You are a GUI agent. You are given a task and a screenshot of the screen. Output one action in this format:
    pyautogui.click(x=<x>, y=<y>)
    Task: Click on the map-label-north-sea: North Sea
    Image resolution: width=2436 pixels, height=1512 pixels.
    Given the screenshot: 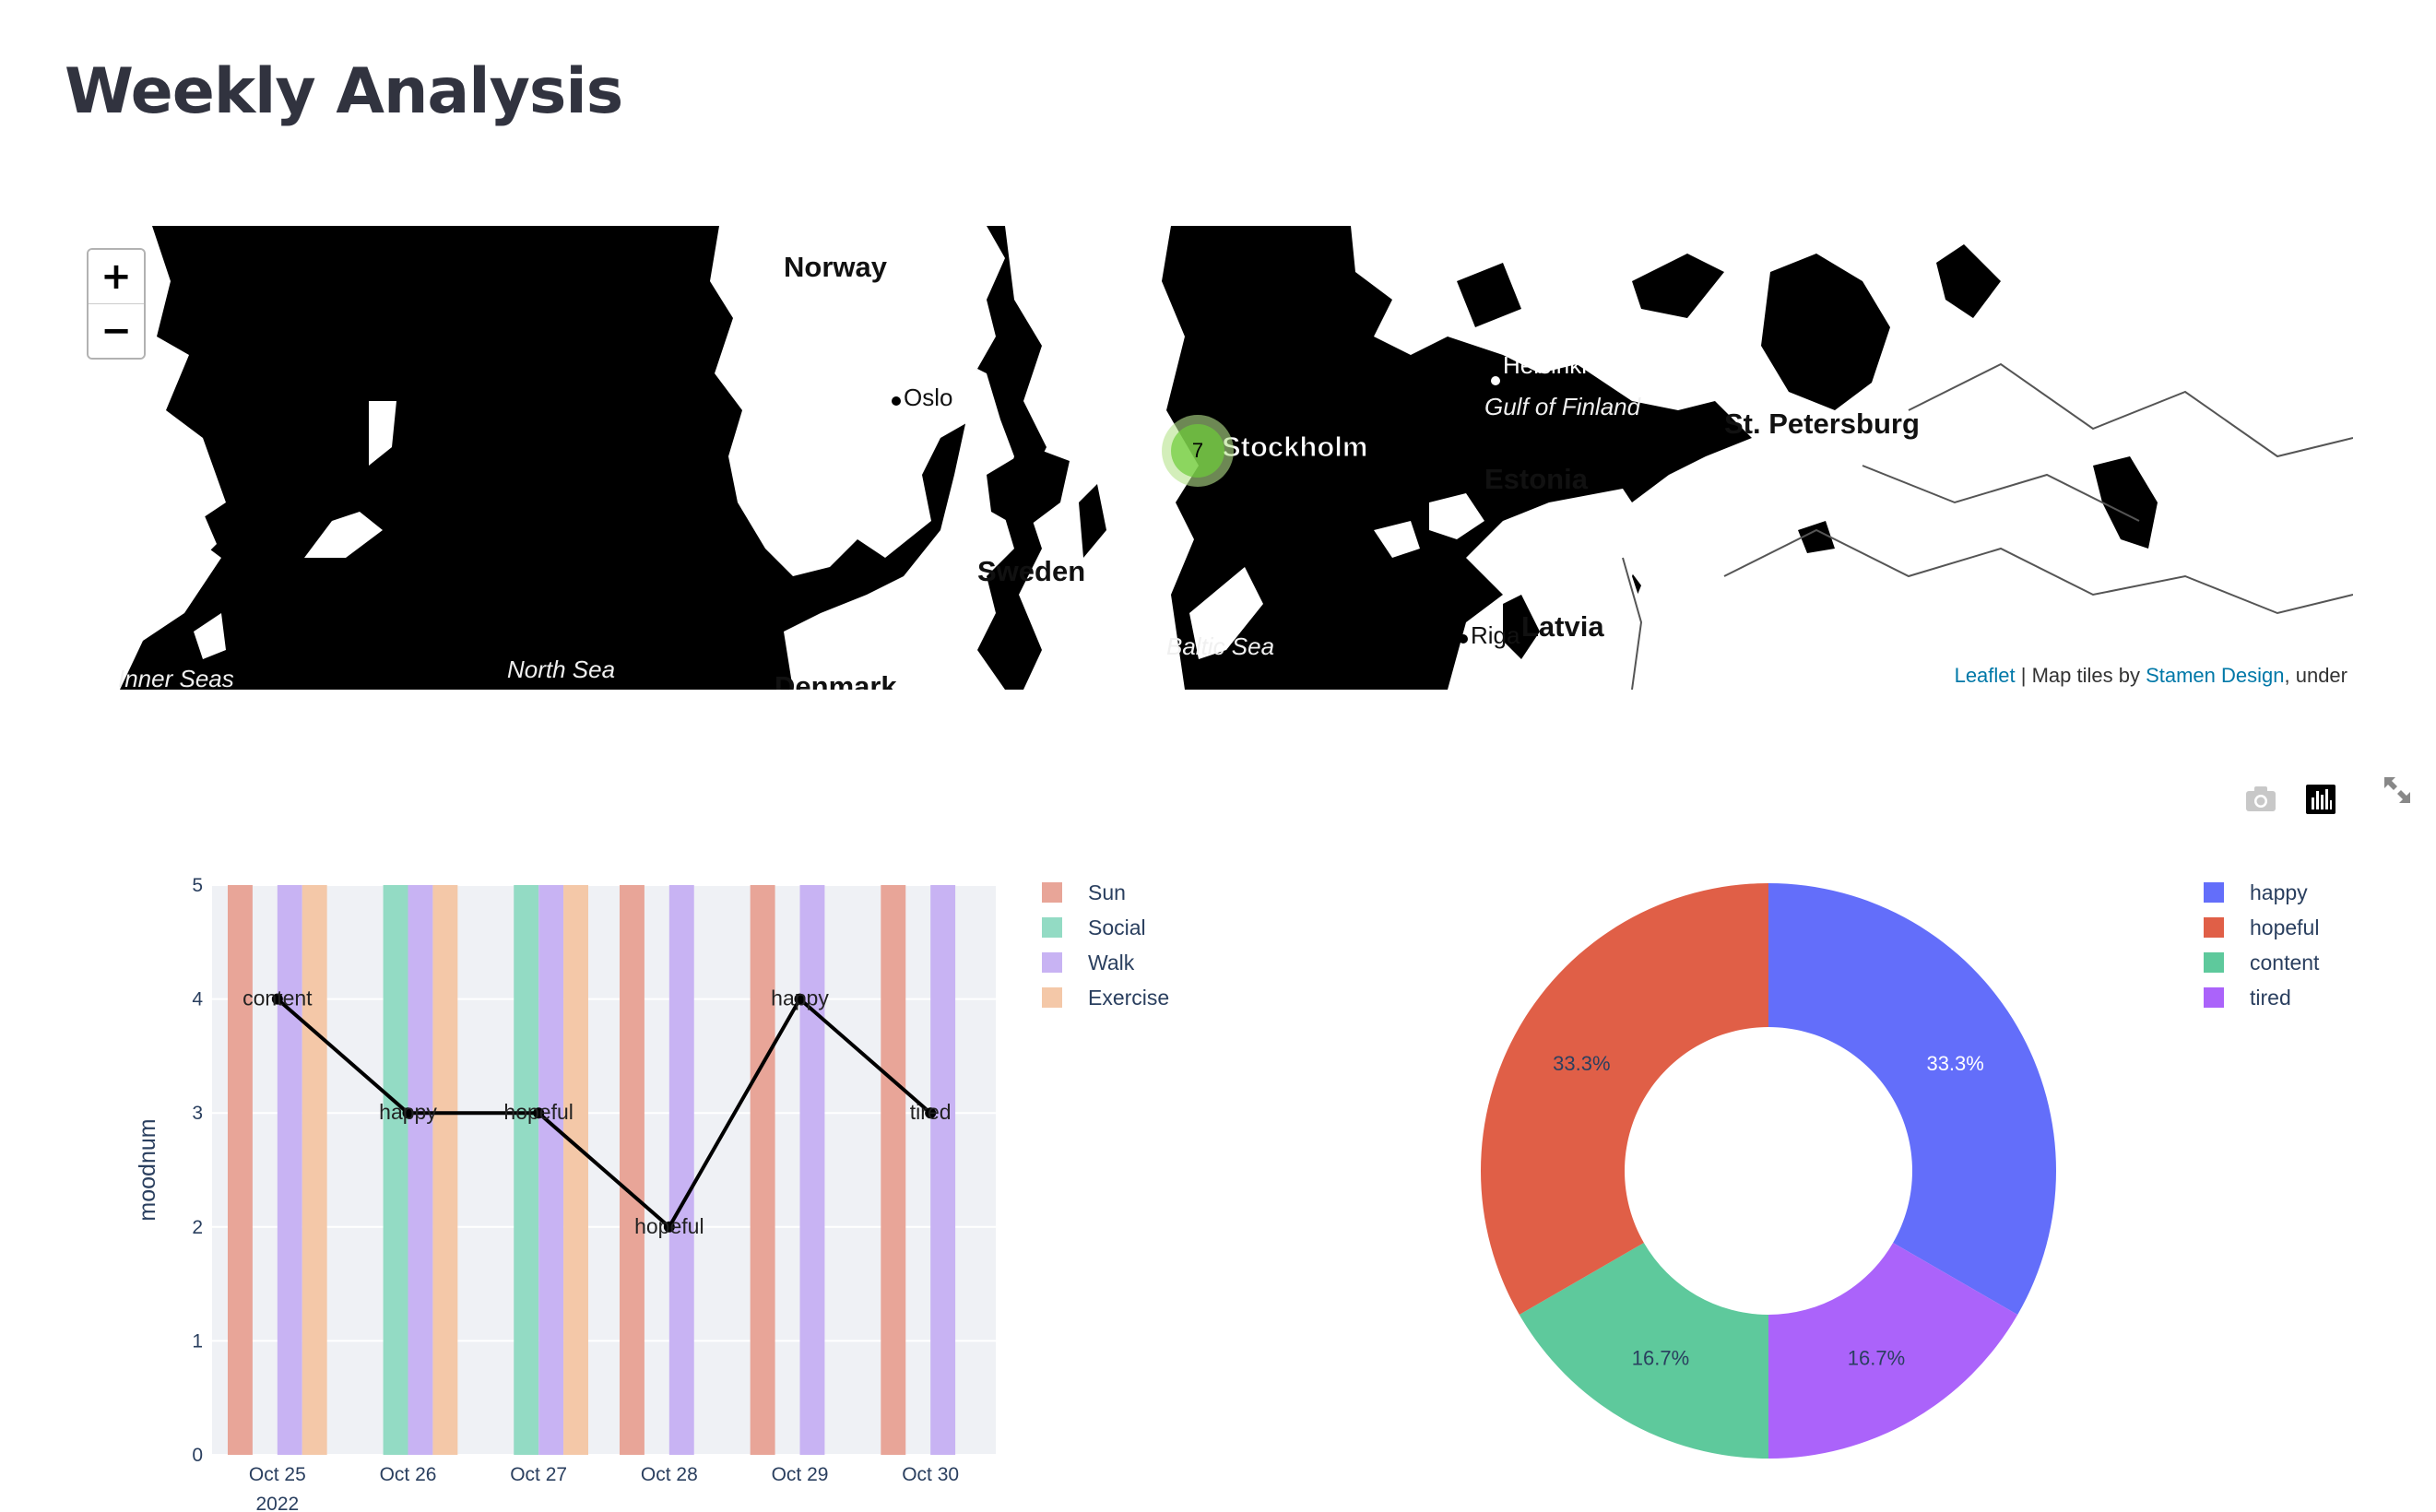 What is the action you would take?
    pyautogui.click(x=561, y=670)
    